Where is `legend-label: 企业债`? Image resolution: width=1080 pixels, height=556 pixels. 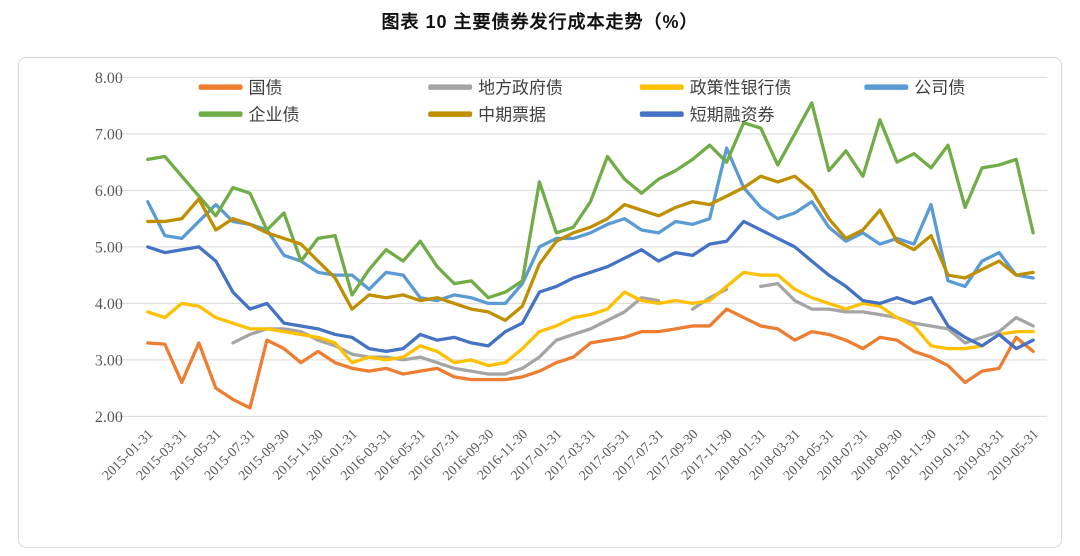
legend-label: 企业债 is located at coordinates (274, 114).